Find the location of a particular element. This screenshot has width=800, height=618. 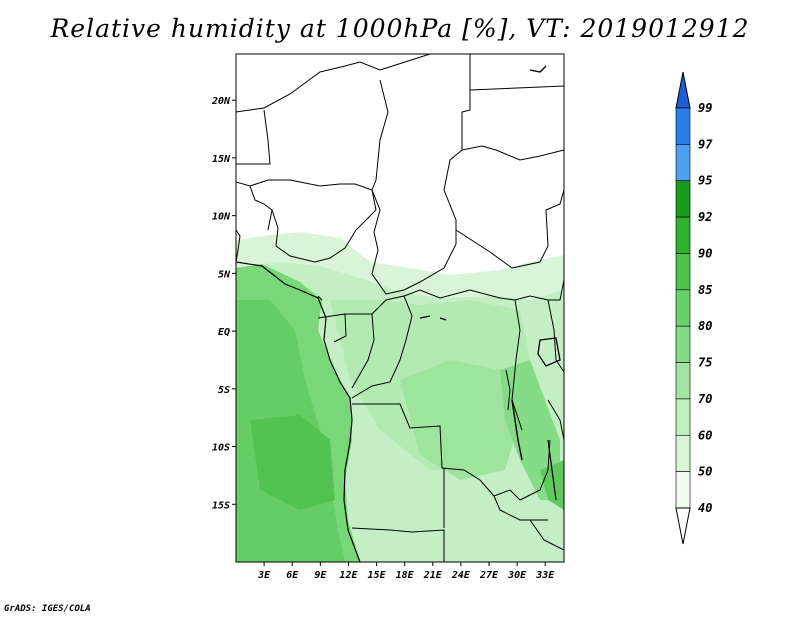

y-tick-label: 5N is located at coordinates (224, 274).